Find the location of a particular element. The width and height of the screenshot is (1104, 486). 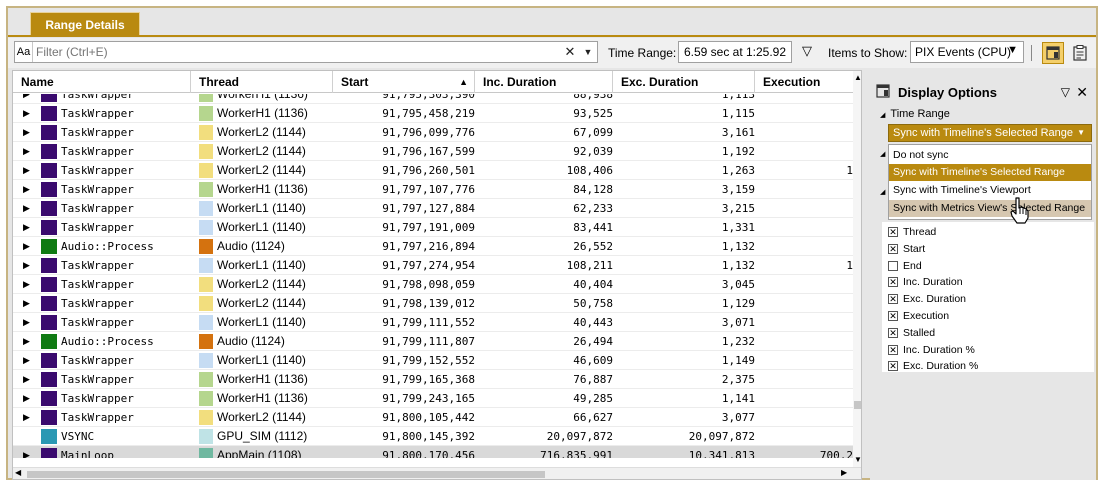

column-checkbox: ✕ Stalled is located at coordinates (911, 333).